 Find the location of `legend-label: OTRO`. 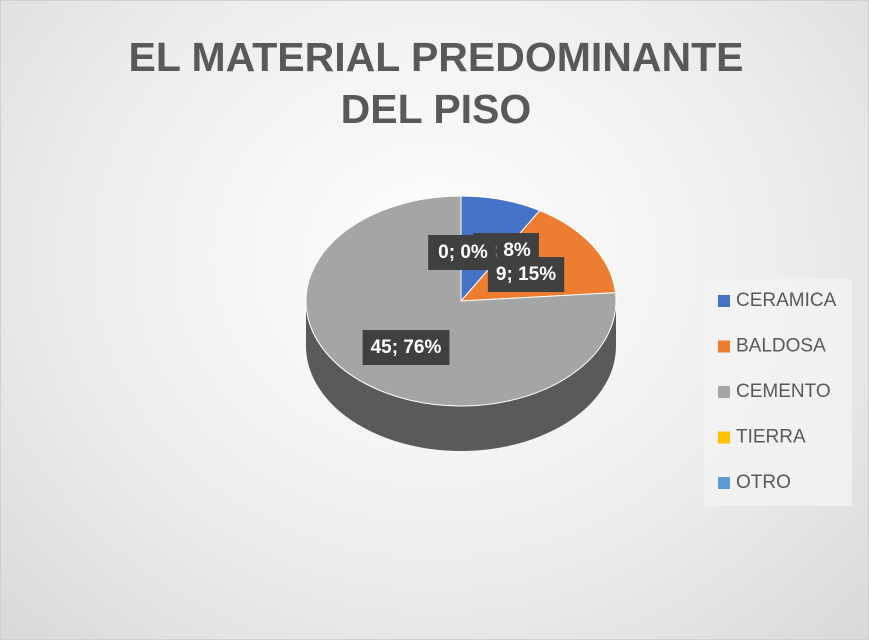

legend-label: OTRO is located at coordinates (763, 482).